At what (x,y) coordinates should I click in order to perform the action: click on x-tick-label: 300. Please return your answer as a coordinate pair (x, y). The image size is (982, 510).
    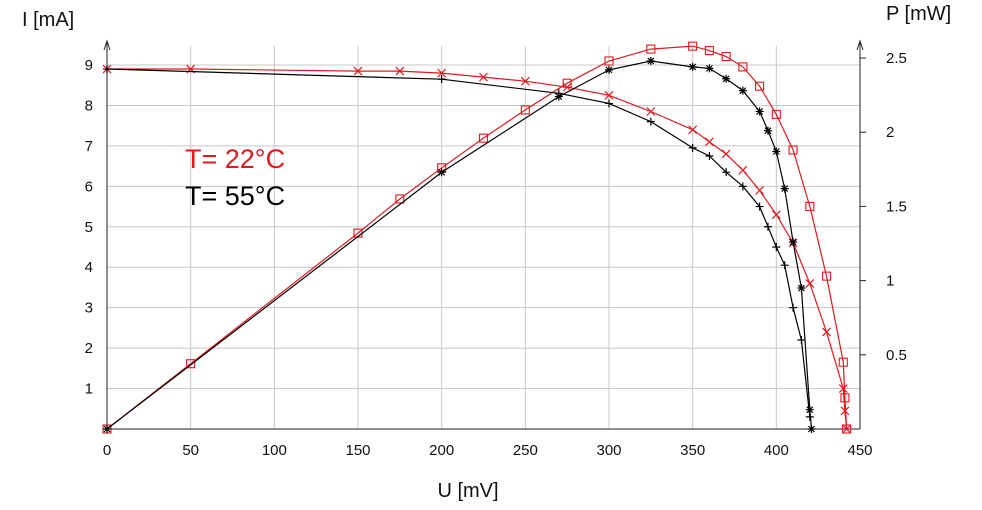
    Looking at the image, I should click on (608, 450).